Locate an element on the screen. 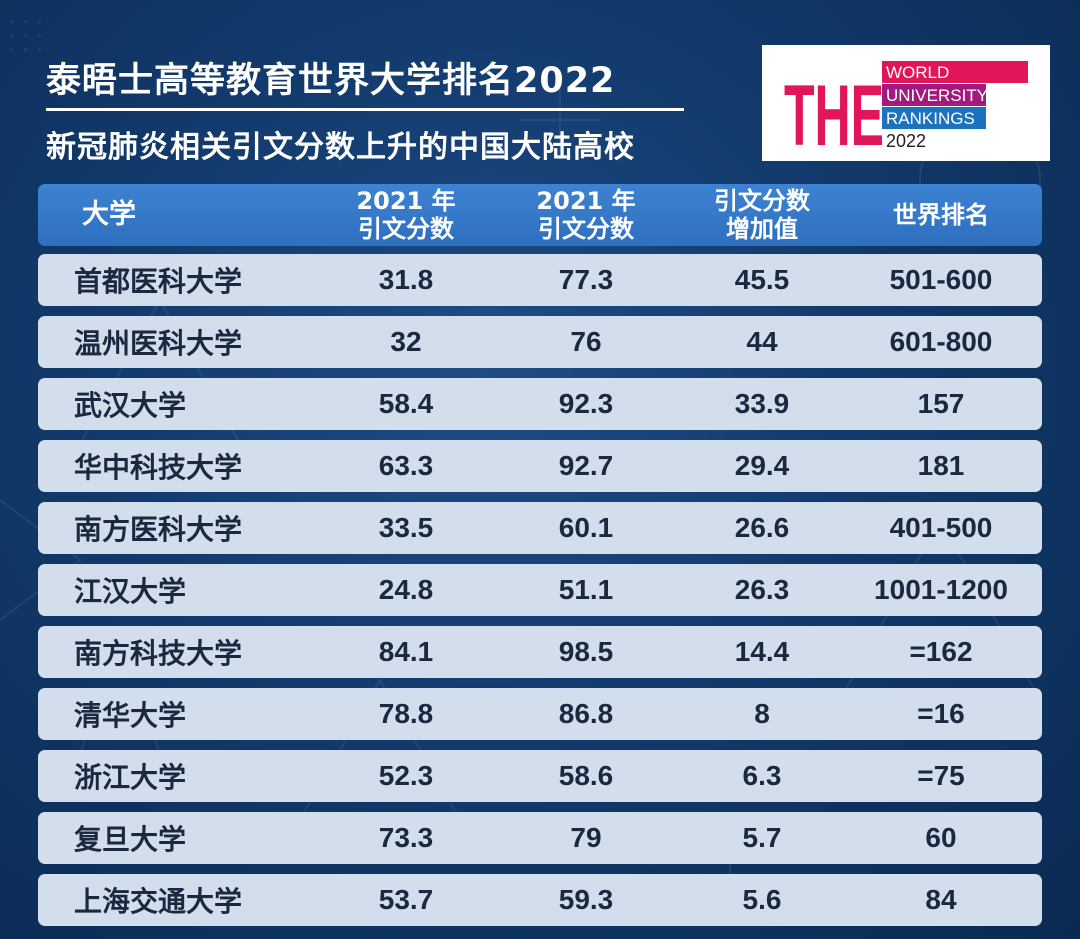  logo-letters: THE is located at coordinates (834, 114).